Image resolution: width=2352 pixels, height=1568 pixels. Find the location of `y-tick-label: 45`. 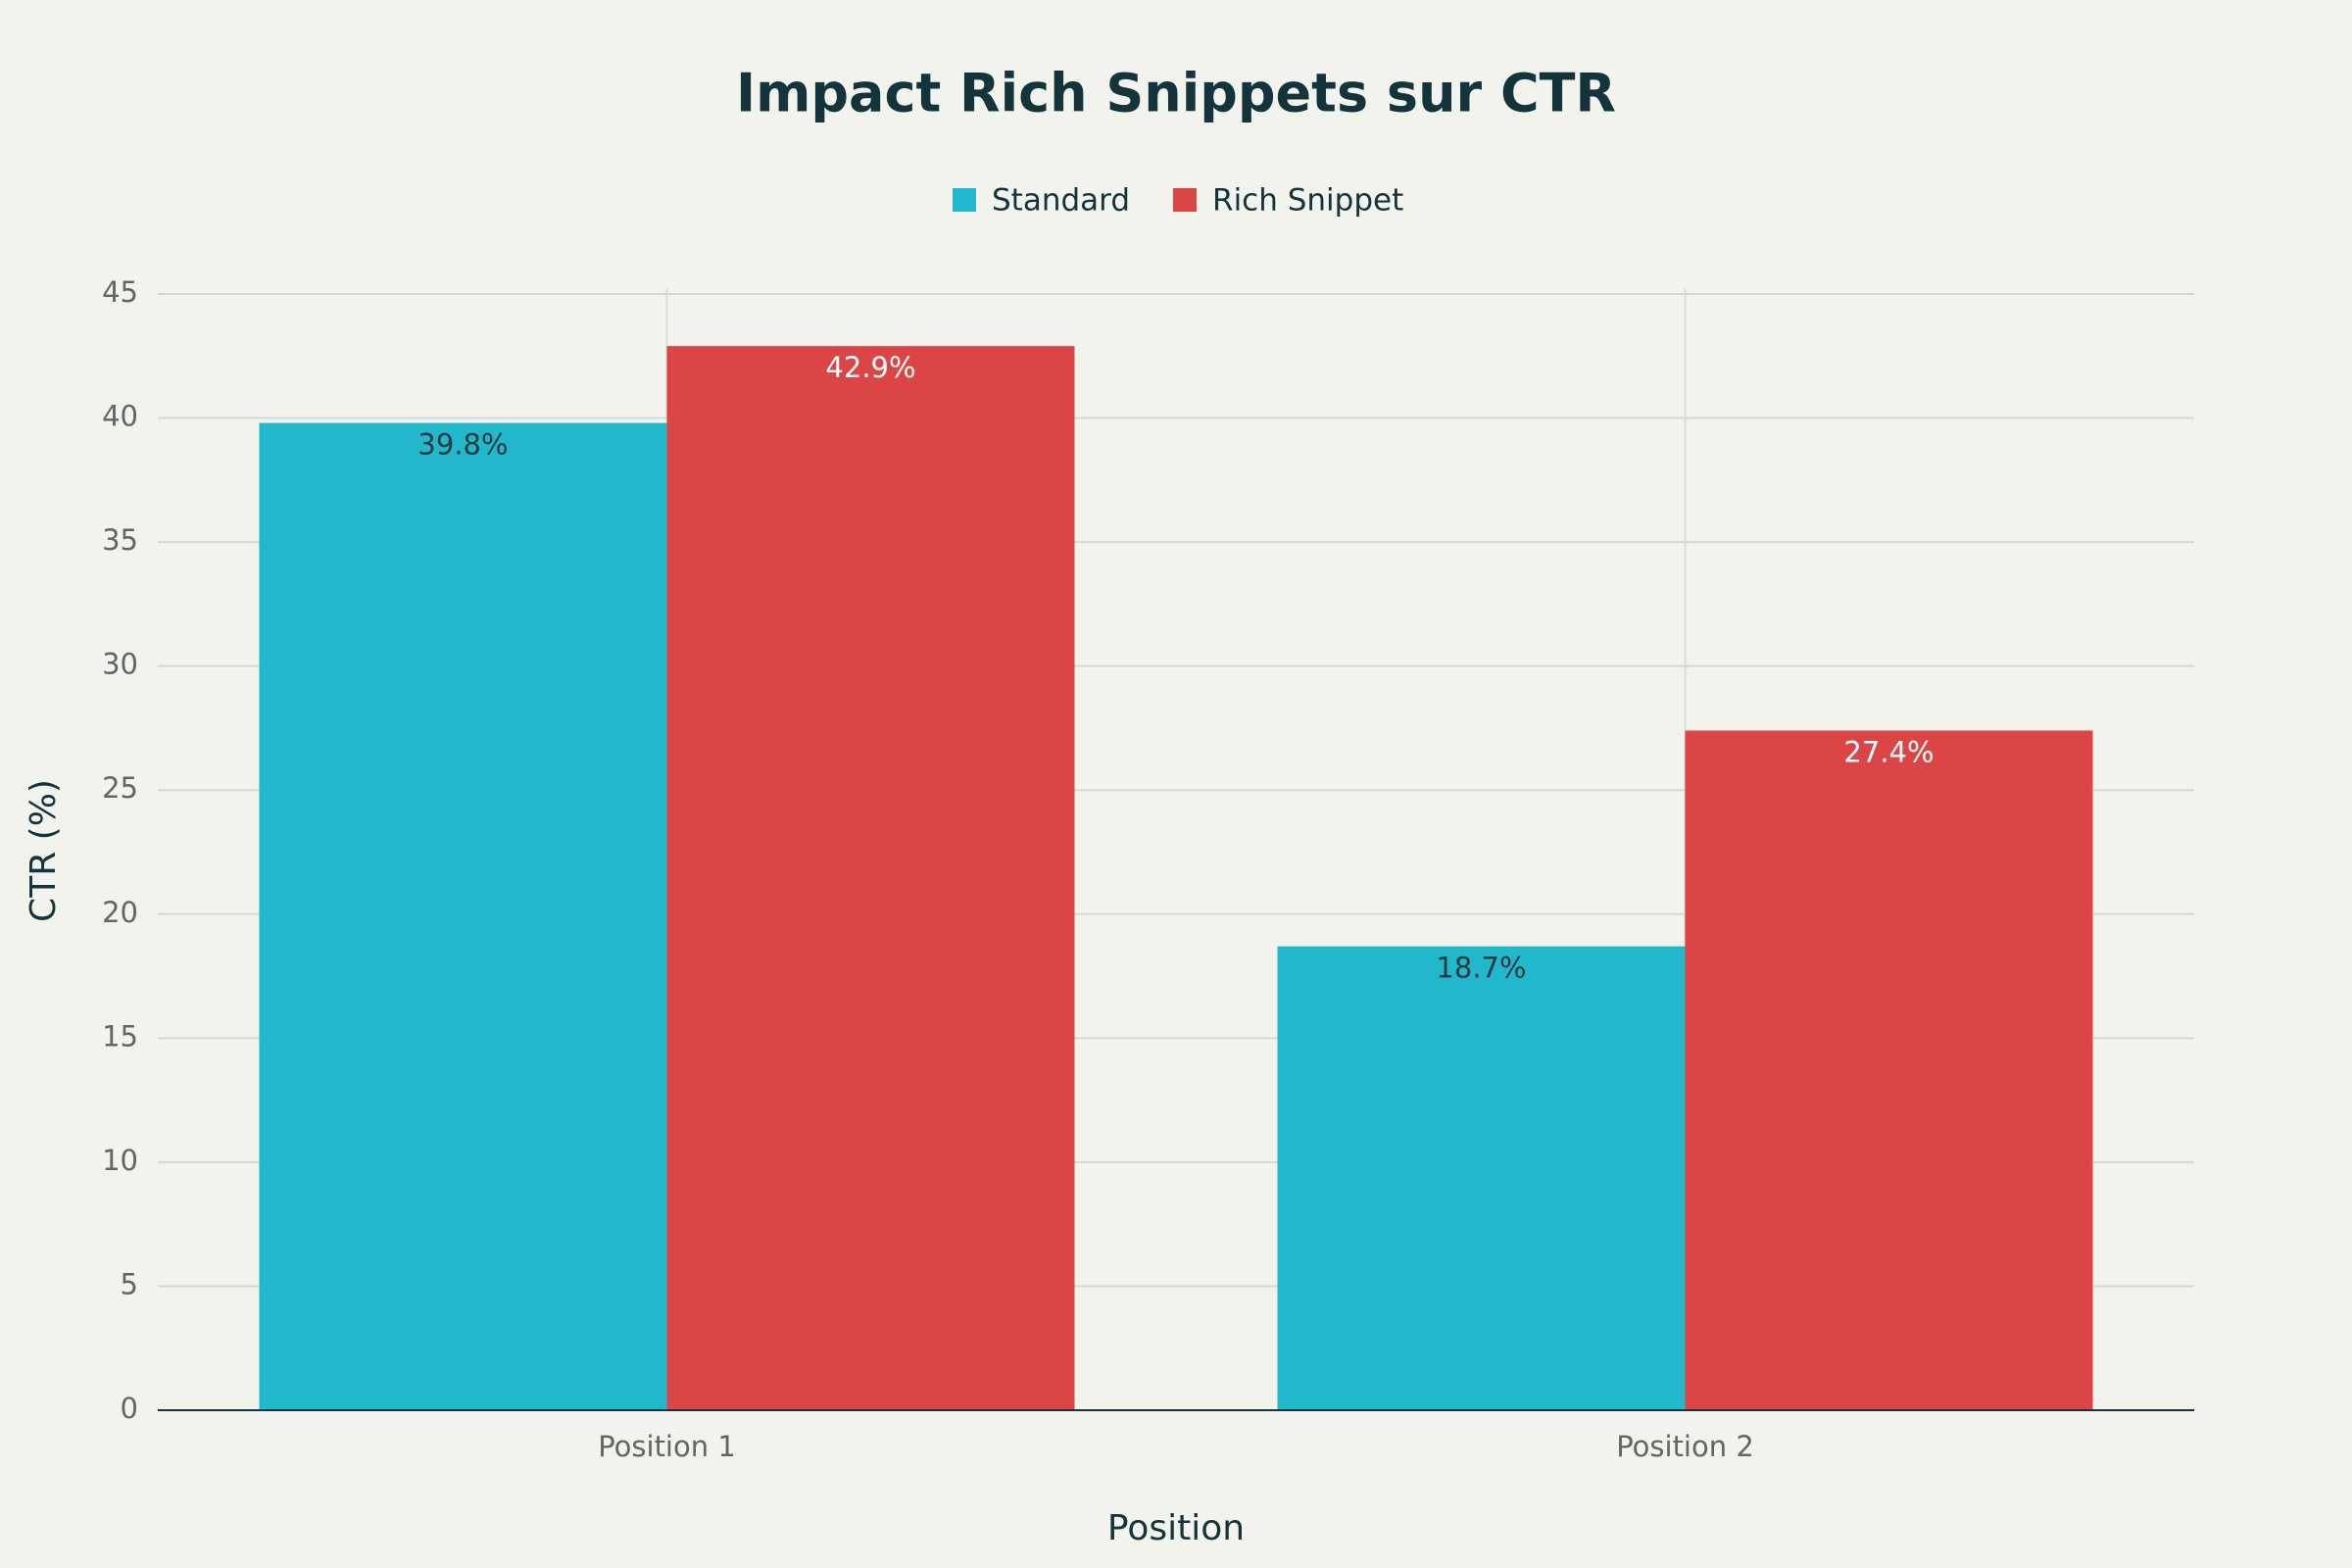

y-tick-label: 45 is located at coordinates (120, 292).